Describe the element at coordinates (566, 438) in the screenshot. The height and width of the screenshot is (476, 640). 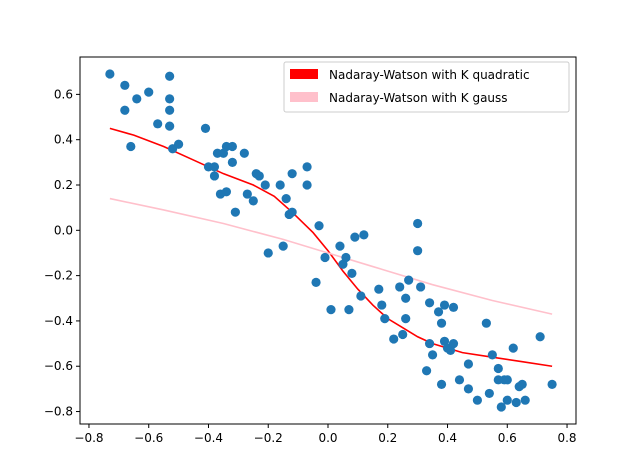
I see `x-tick-label: 0.8` at that location.